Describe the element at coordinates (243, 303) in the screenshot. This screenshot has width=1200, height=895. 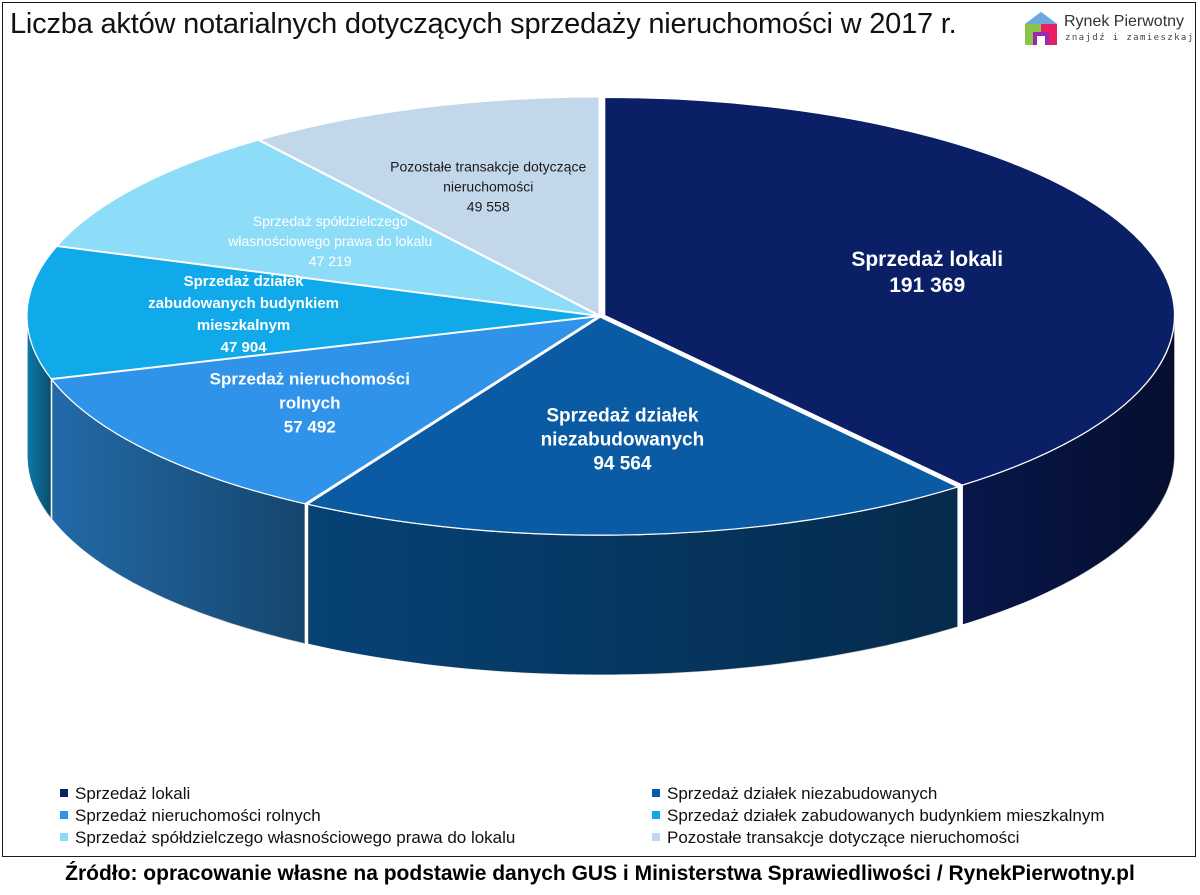
I see `pie-slice-label-line: zabudowanych budynkiem` at that location.